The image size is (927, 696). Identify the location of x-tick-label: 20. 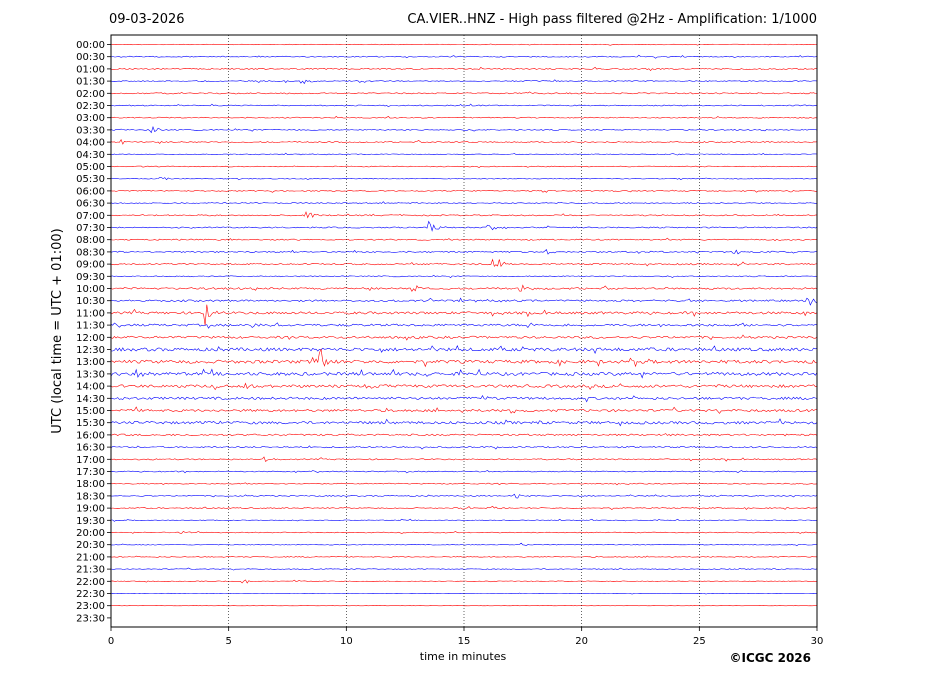
(581, 641).